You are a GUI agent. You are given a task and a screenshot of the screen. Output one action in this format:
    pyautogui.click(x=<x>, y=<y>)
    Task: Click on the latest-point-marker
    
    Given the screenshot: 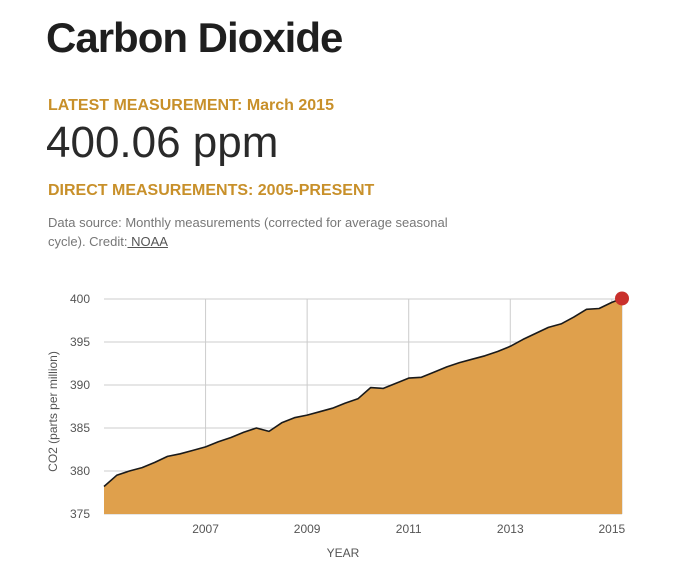 What is the action you would take?
    pyautogui.click(x=622, y=298)
    